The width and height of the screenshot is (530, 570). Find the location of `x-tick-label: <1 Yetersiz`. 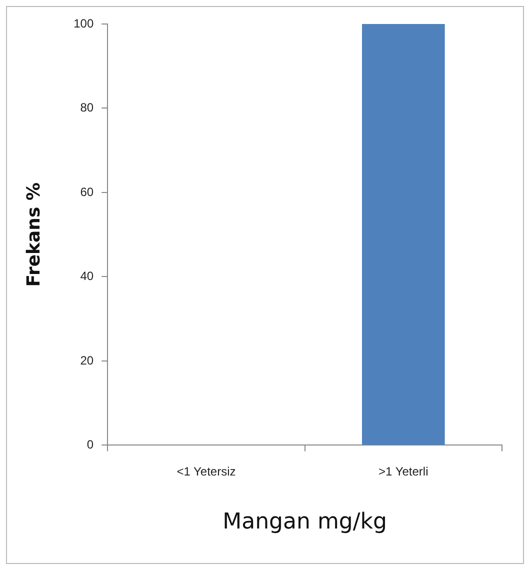

x-tick-label: <1 Yetersiz is located at coordinates (206, 471).